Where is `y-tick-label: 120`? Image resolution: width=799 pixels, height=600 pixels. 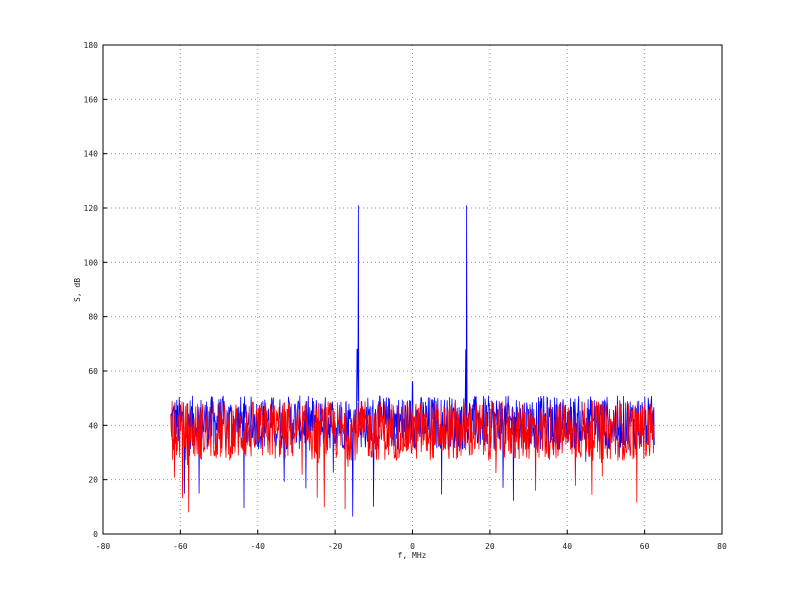 y-tick-label: 120 is located at coordinates (91, 208).